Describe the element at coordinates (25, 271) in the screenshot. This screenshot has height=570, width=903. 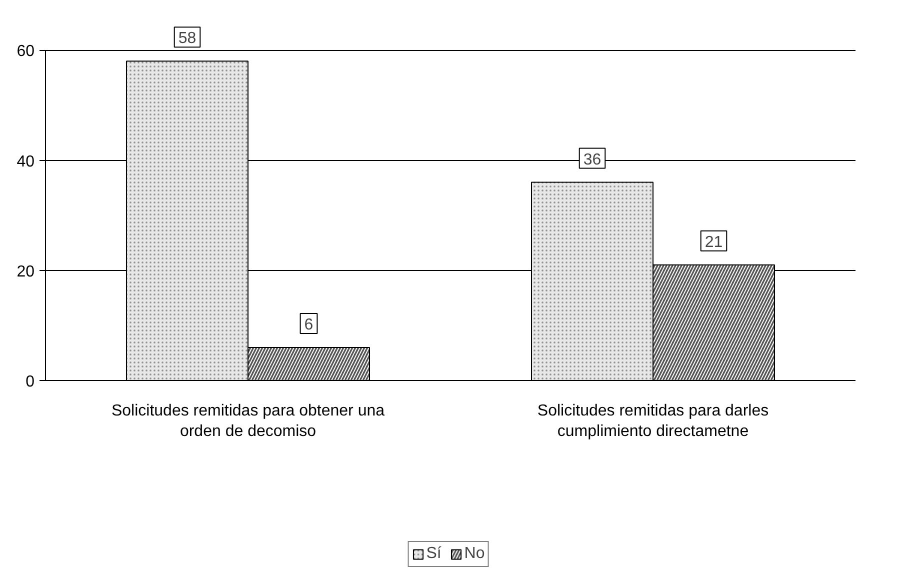
I see `y-tick-label: 20` at that location.